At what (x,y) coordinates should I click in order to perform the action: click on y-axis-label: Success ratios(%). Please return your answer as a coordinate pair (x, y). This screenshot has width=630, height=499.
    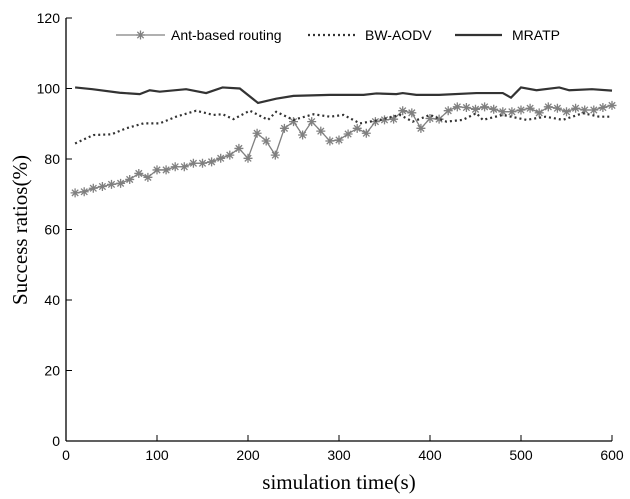
    Looking at the image, I should click on (20, 230).